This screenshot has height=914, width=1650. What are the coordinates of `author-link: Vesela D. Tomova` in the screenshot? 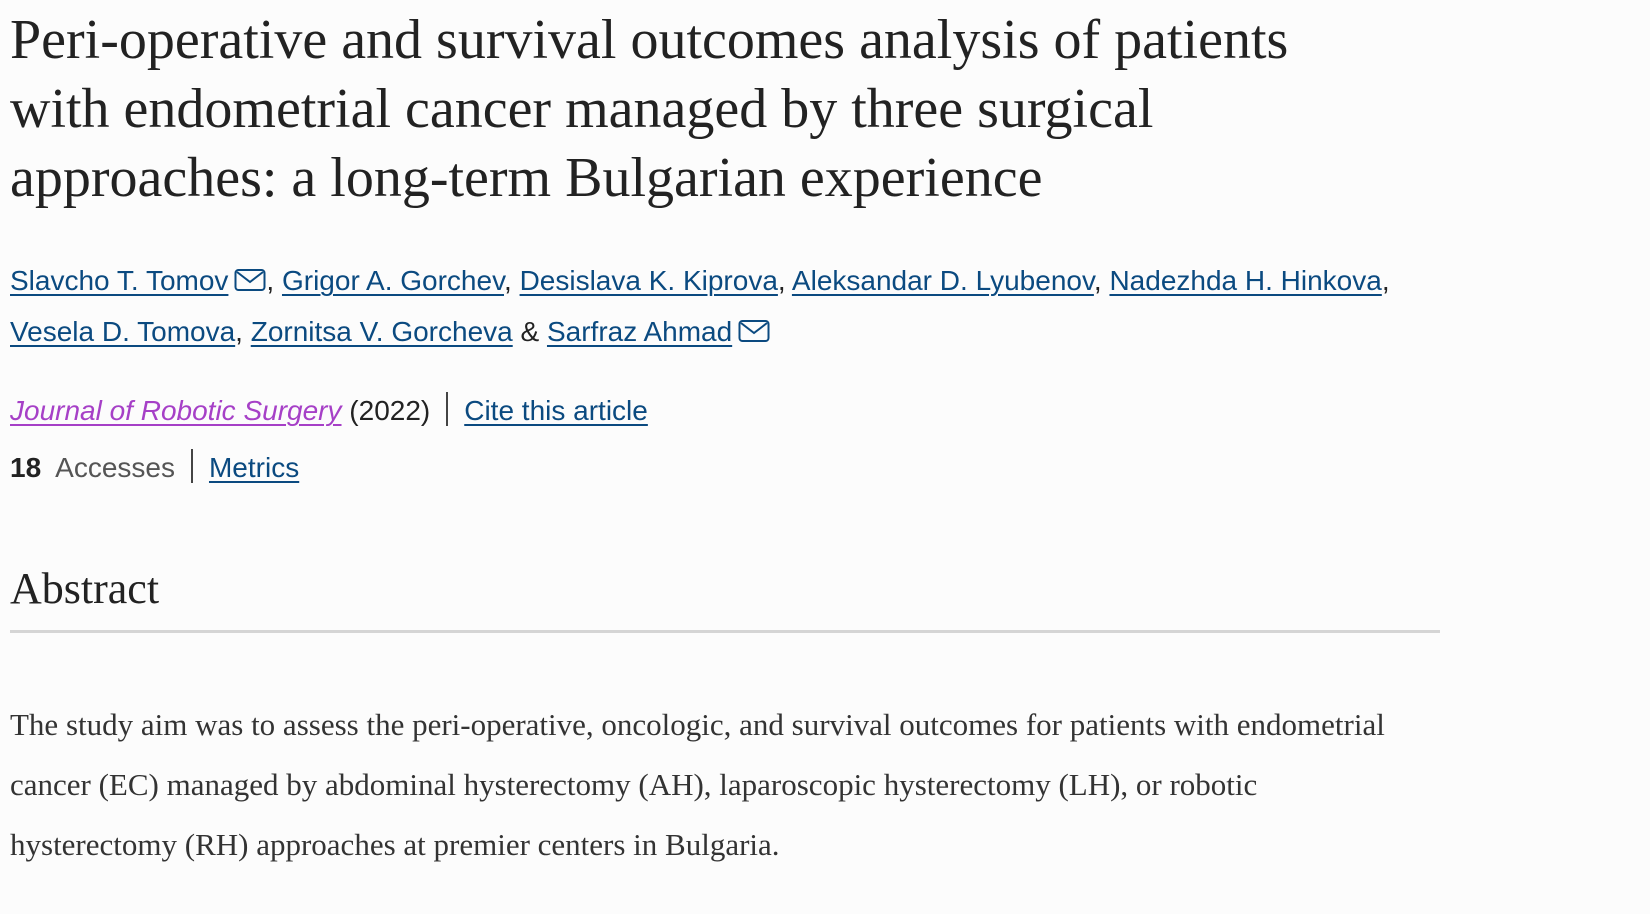 It's located at (123, 331).